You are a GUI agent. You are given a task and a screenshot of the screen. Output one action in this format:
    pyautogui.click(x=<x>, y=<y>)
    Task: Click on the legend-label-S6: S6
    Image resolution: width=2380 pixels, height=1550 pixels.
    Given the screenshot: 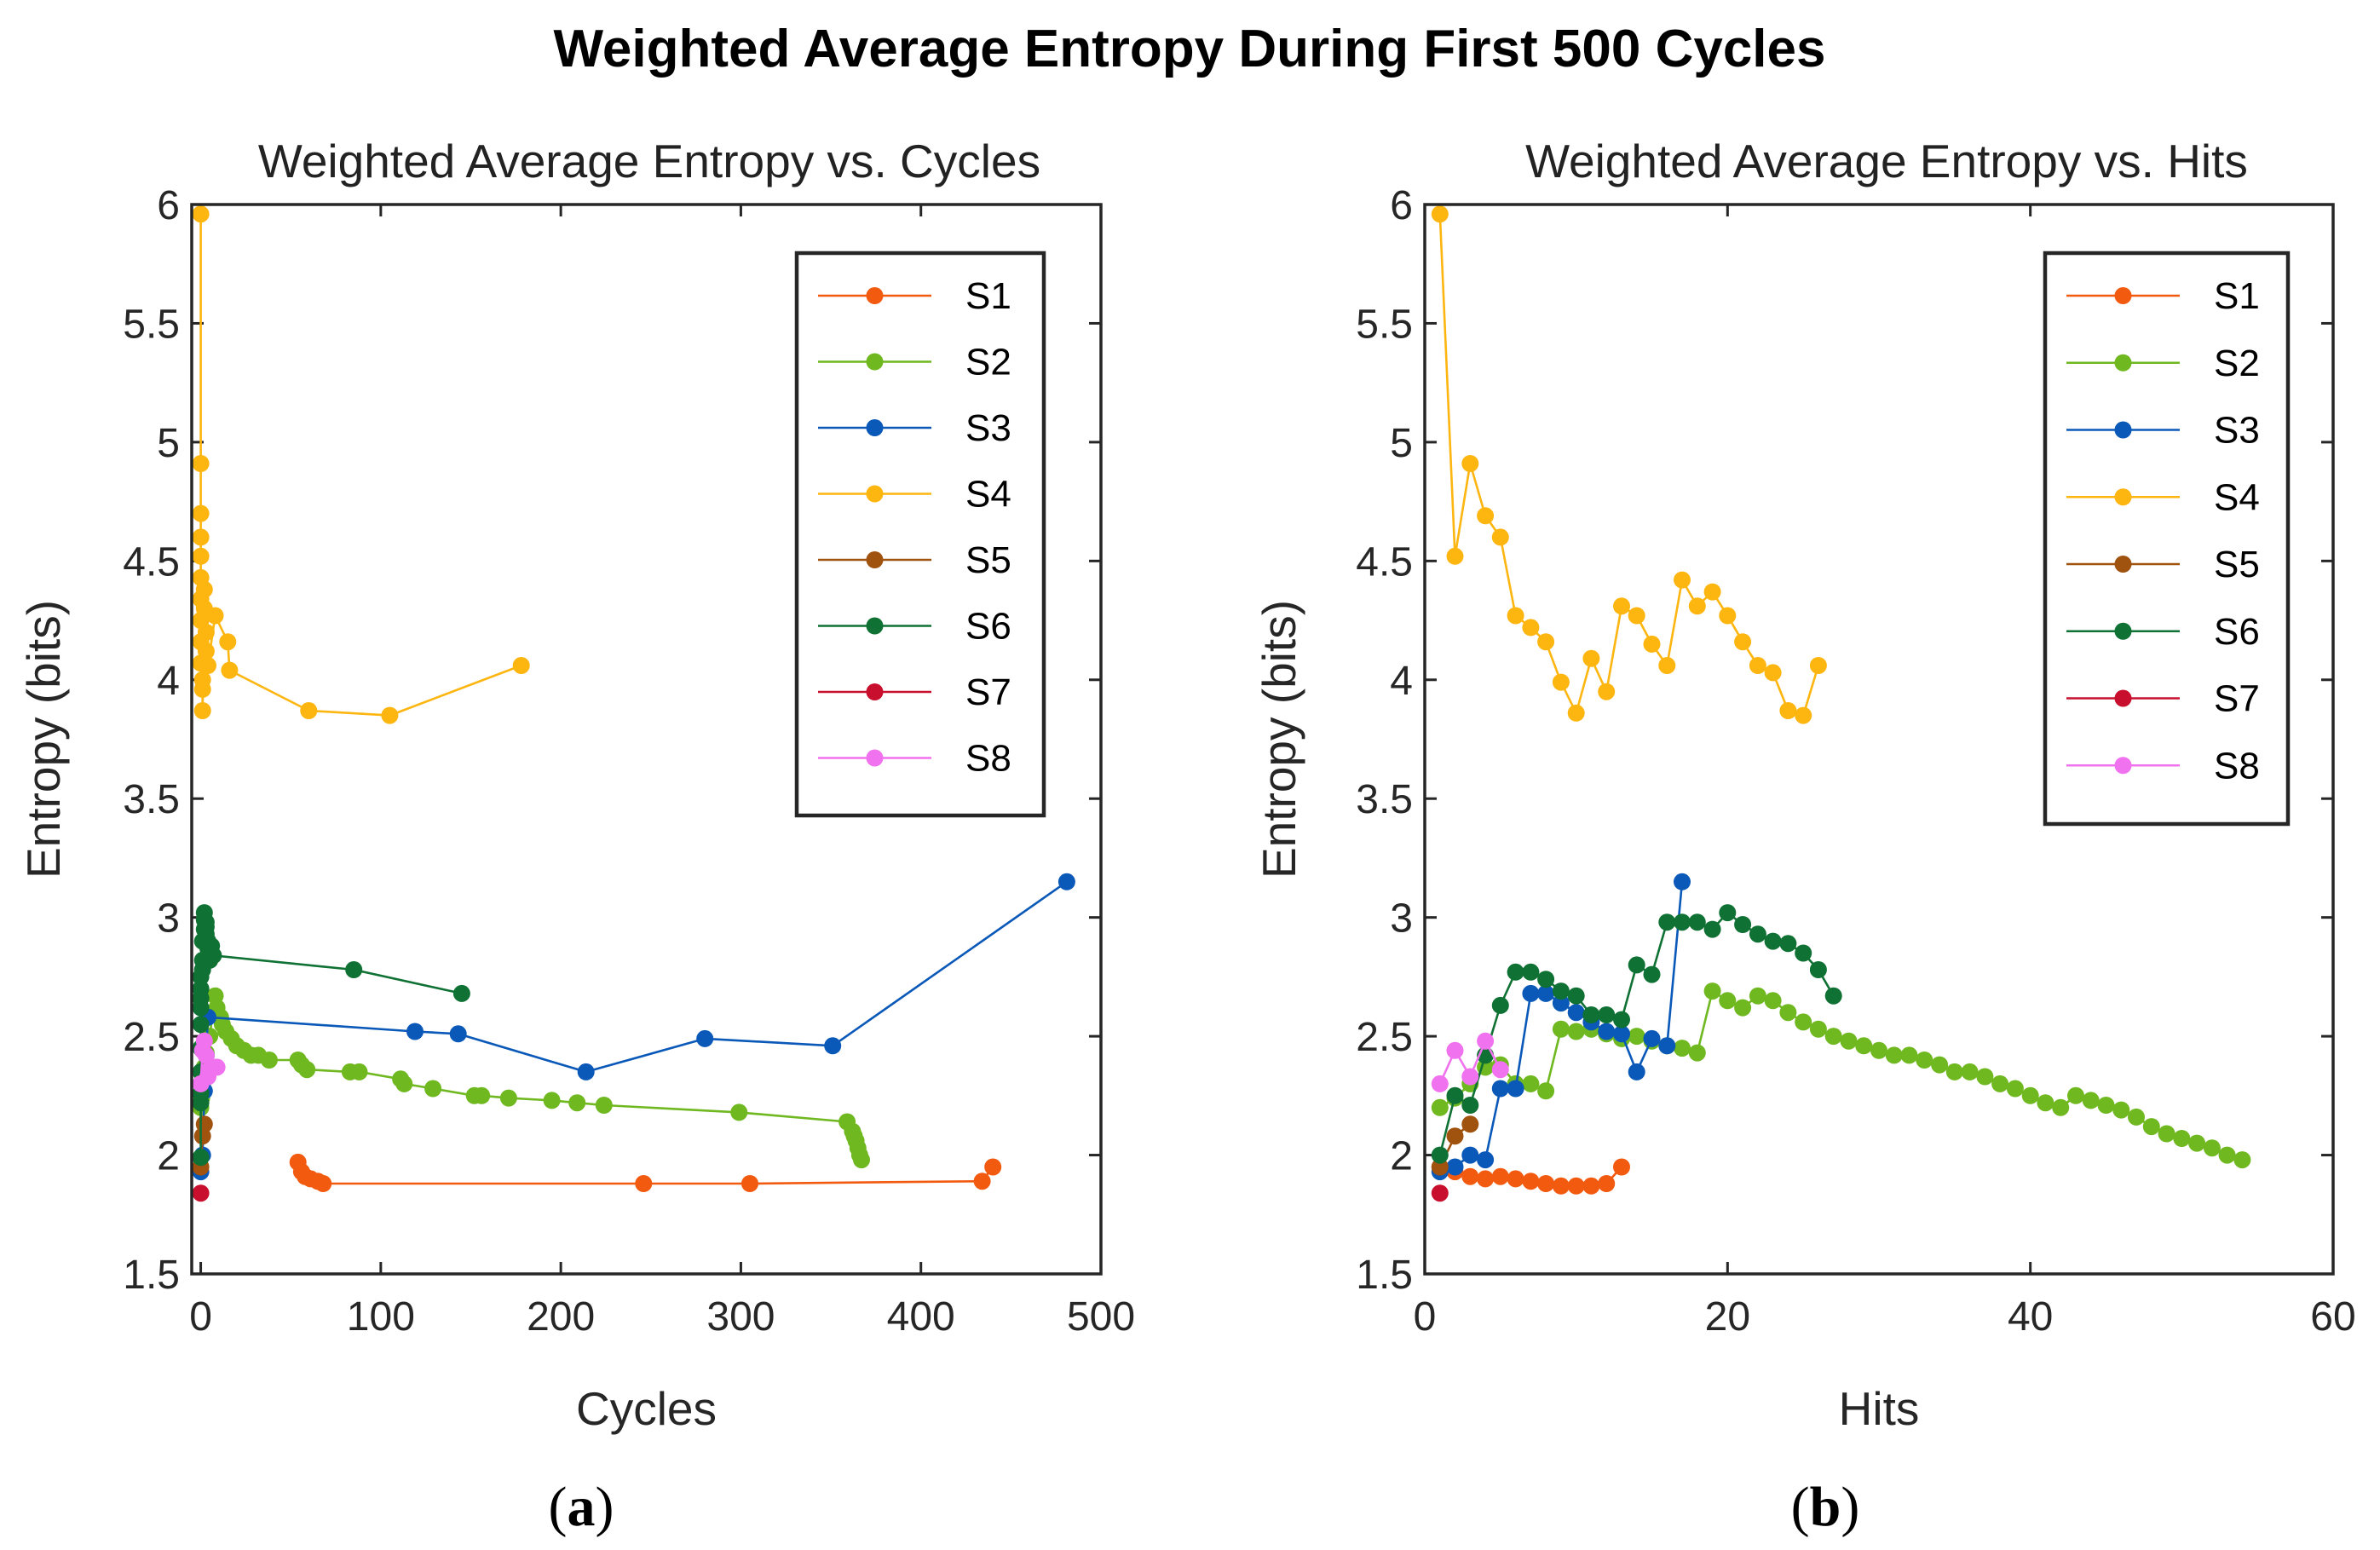 What is the action you would take?
    pyautogui.click(x=2237, y=632)
    